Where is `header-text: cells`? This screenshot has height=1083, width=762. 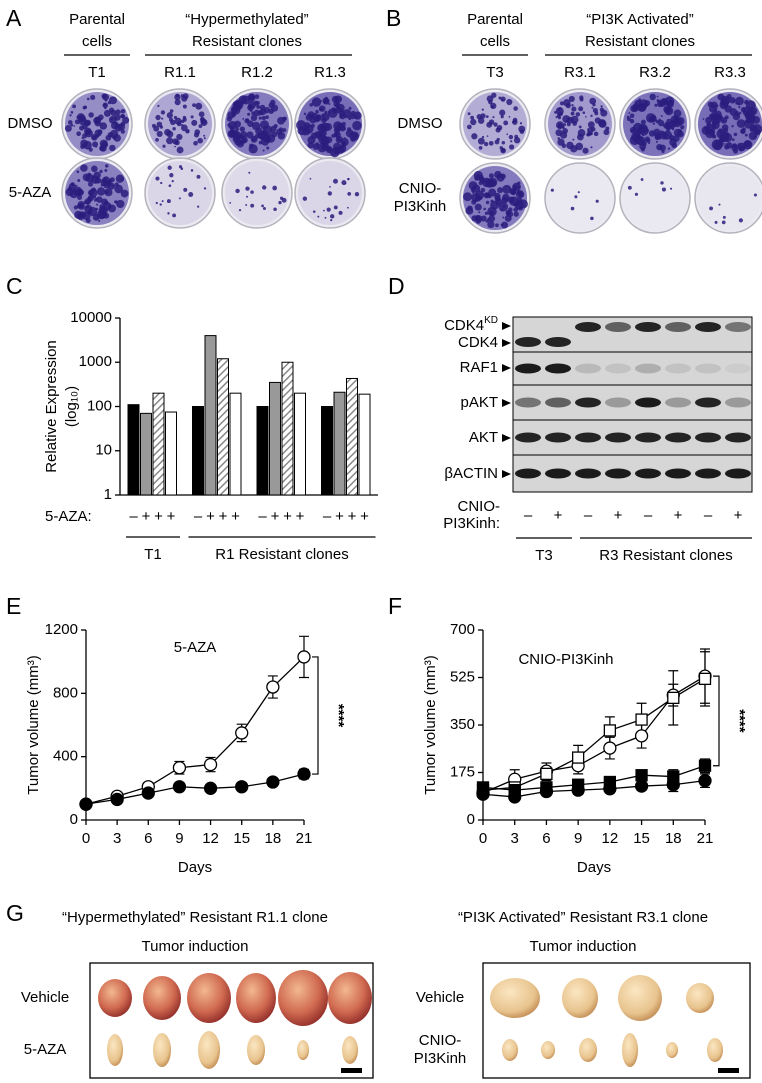 header-text: cells is located at coordinates (495, 41).